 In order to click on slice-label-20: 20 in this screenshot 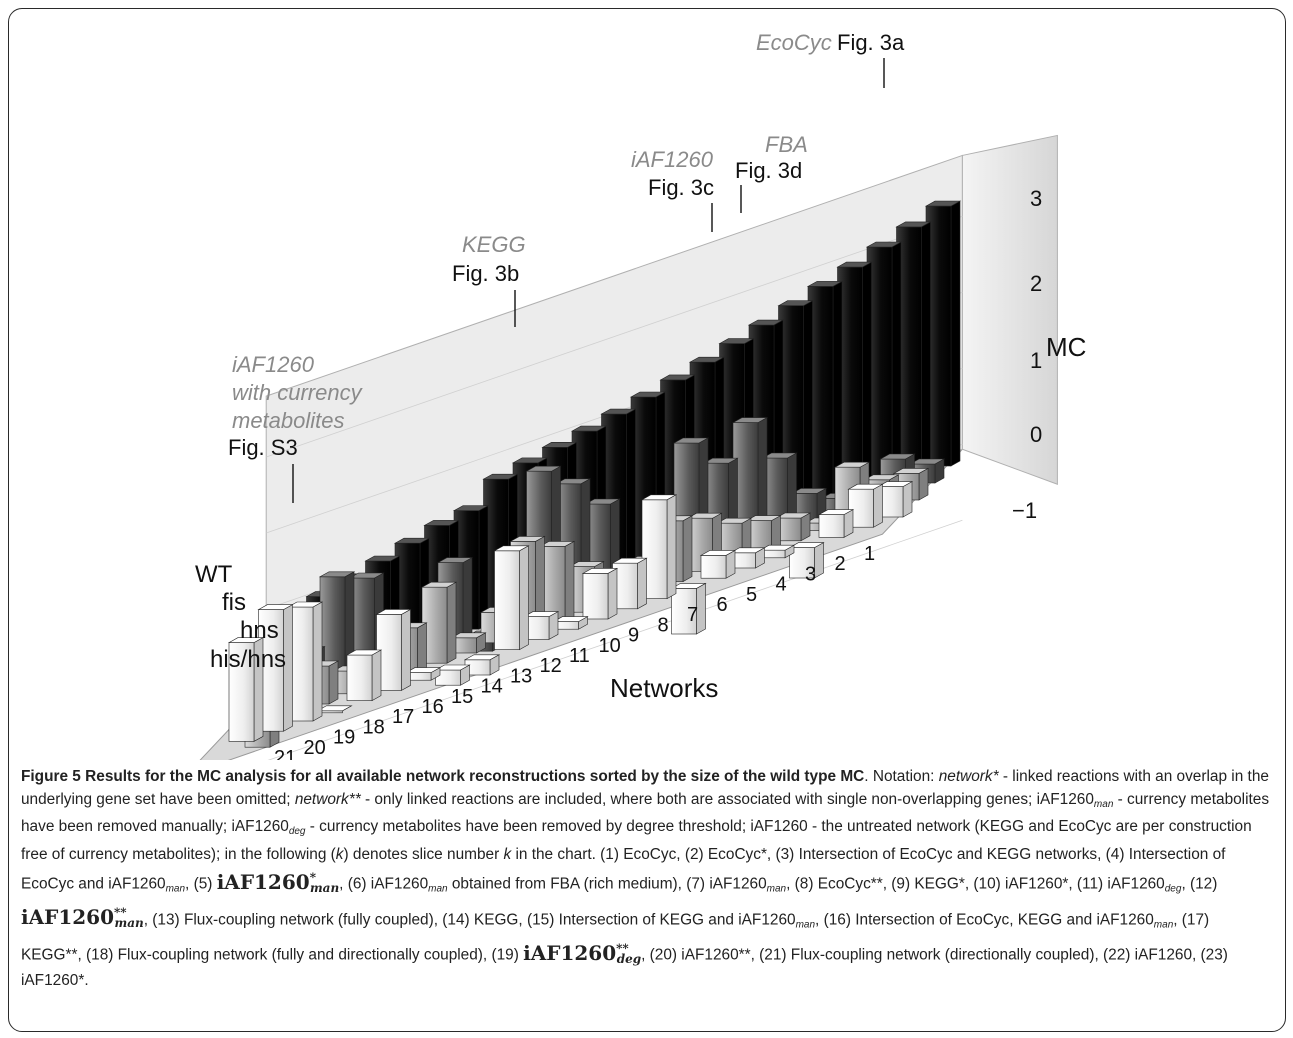, I will do `click(315, 748)`.